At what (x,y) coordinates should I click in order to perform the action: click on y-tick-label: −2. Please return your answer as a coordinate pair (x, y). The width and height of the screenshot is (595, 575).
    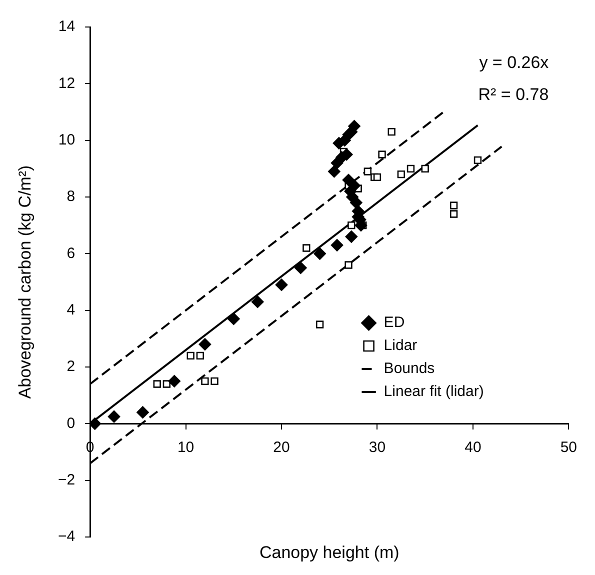
    Looking at the image, I should click on (67, 479).